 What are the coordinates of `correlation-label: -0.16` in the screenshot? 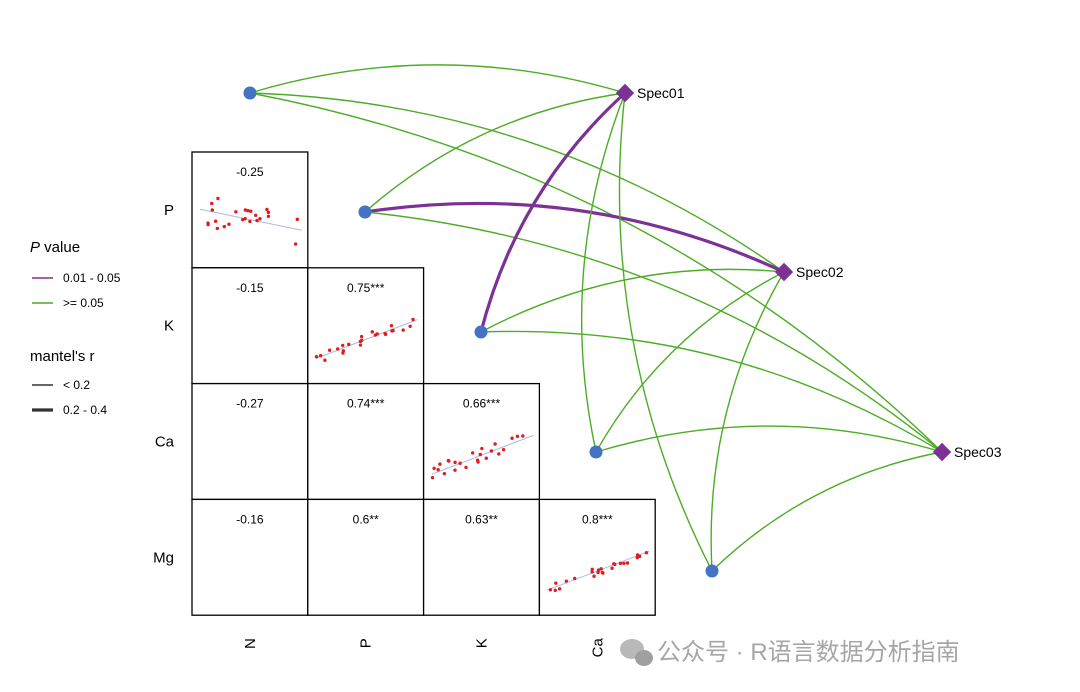 It's located at (250, 519).